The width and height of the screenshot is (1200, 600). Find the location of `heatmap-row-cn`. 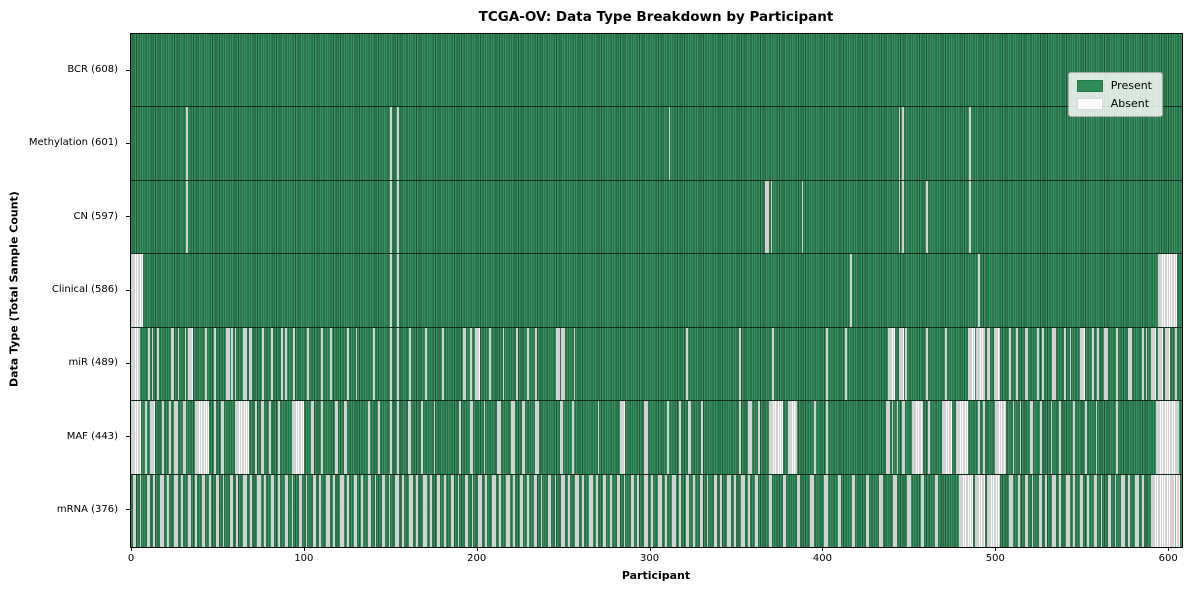

heatmap-row-cn is located at coordinates (656, 217).